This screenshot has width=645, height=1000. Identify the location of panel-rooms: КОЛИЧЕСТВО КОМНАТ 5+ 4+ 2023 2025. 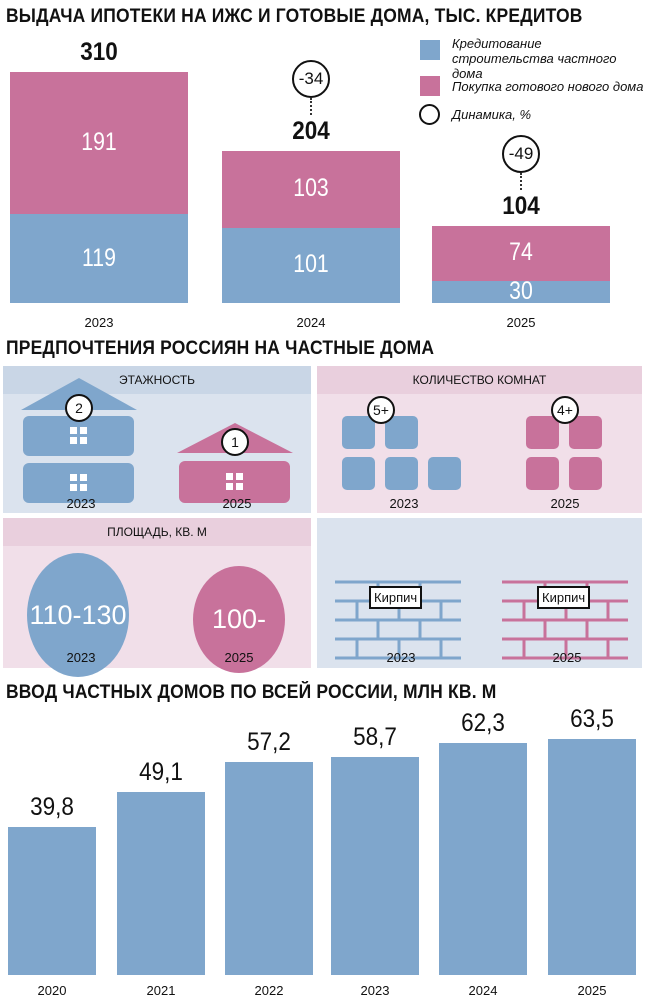
(479, 439).